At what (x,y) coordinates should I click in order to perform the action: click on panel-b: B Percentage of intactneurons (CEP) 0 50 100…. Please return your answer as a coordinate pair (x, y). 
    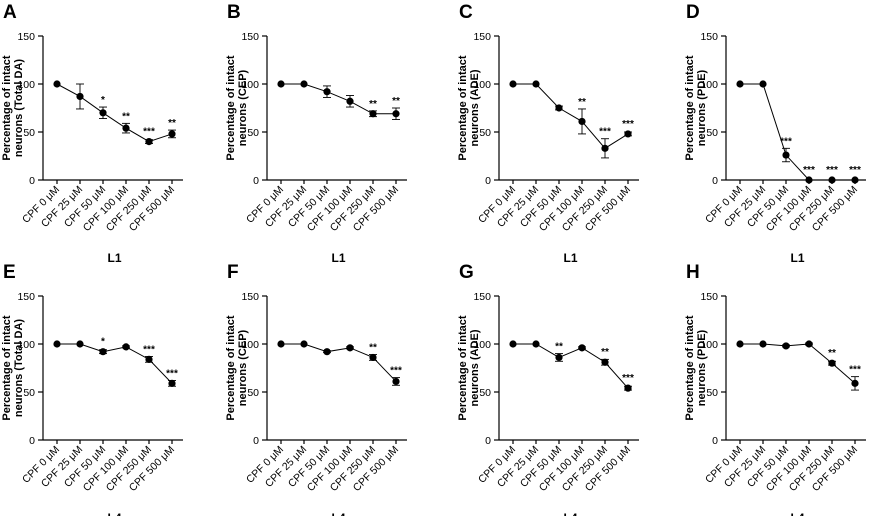
    Looking at the image, I should click on (316, 133).